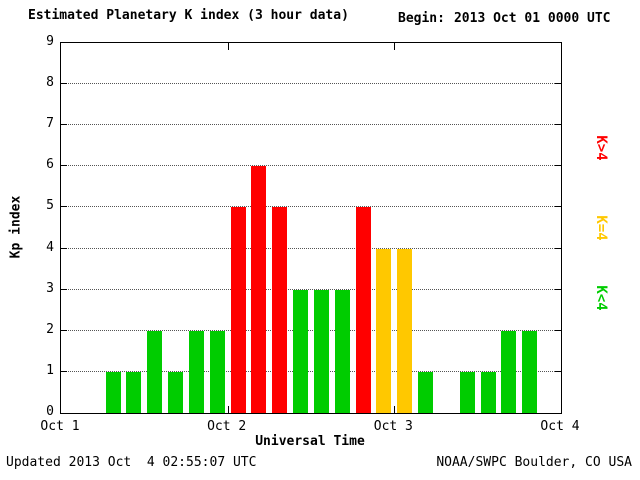 Image resolution: width=640 pixels, height=480 pixels. I want to click on x-tick-label: Oct 1, so click(60, 426).